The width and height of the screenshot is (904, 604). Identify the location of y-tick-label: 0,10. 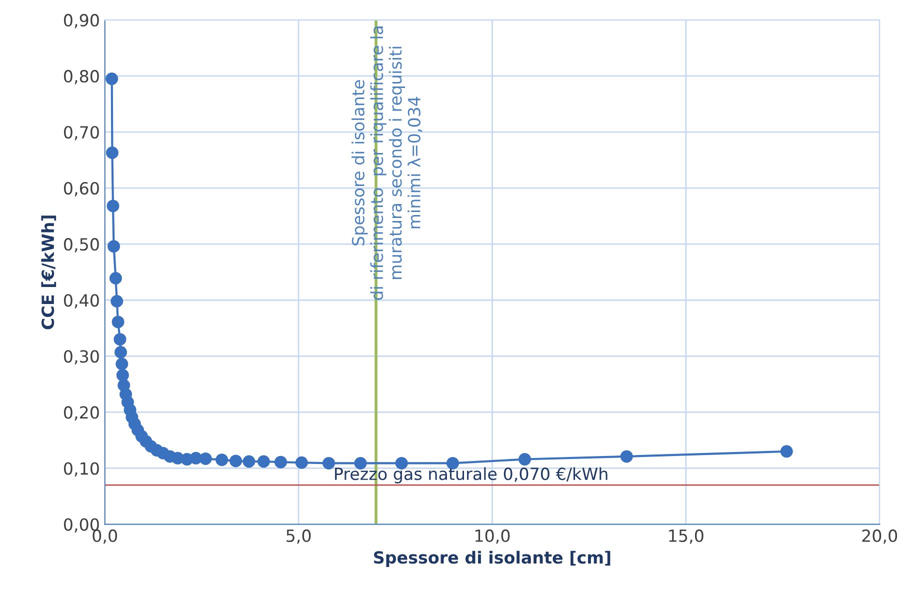
(81, 469).